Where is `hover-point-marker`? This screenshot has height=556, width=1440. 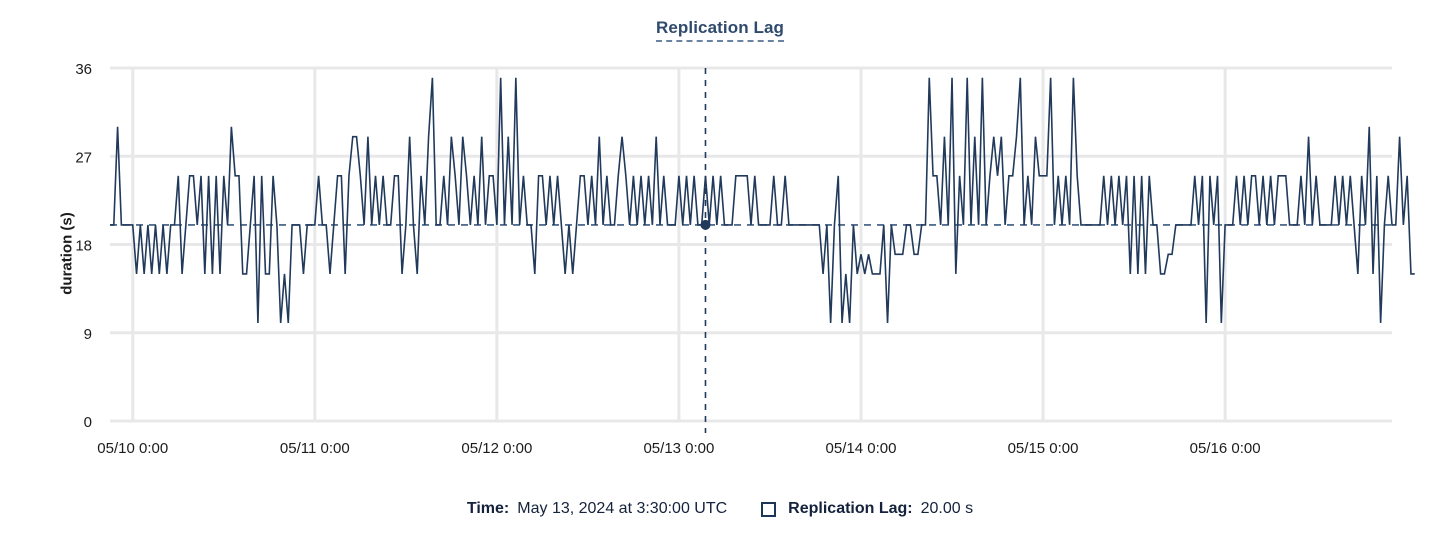
hover-point-marker is located at coordinates (705, 224).